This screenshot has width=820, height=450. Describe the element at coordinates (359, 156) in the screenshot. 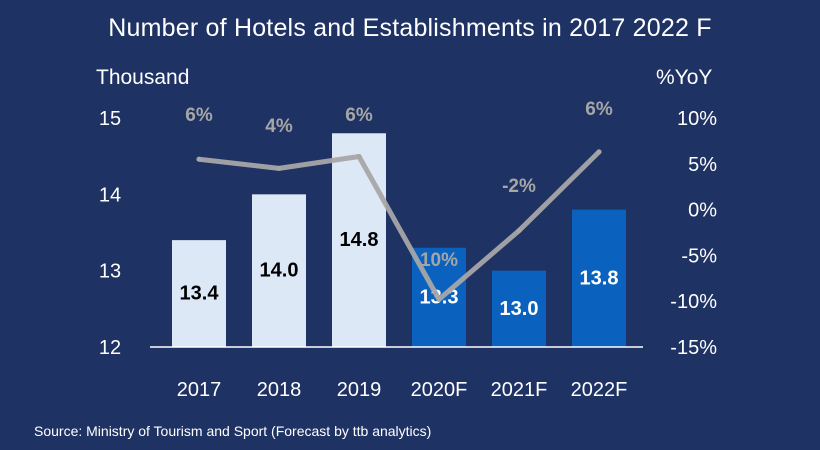

I see `yoy-point-2019` at that location.